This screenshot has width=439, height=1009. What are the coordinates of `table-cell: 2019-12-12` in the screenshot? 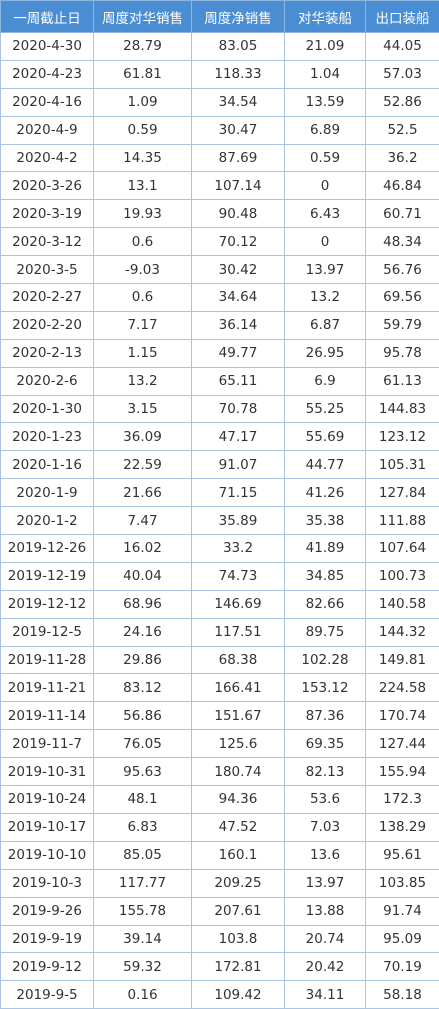 It's located at (47, 604).